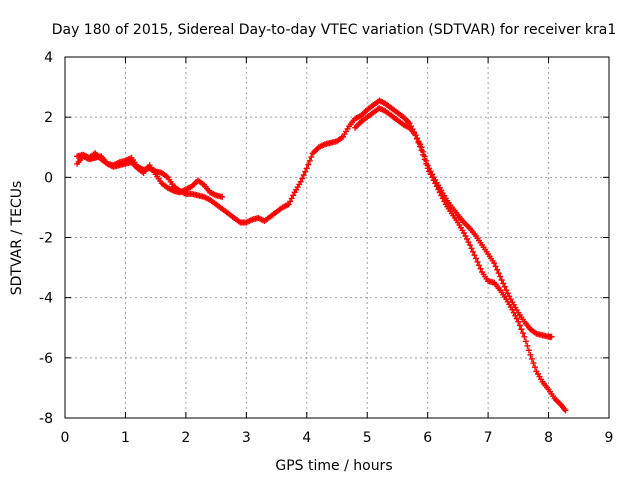 The image size is (640, 480). I want to click on x-tick-label: 1, so click(125, 438).